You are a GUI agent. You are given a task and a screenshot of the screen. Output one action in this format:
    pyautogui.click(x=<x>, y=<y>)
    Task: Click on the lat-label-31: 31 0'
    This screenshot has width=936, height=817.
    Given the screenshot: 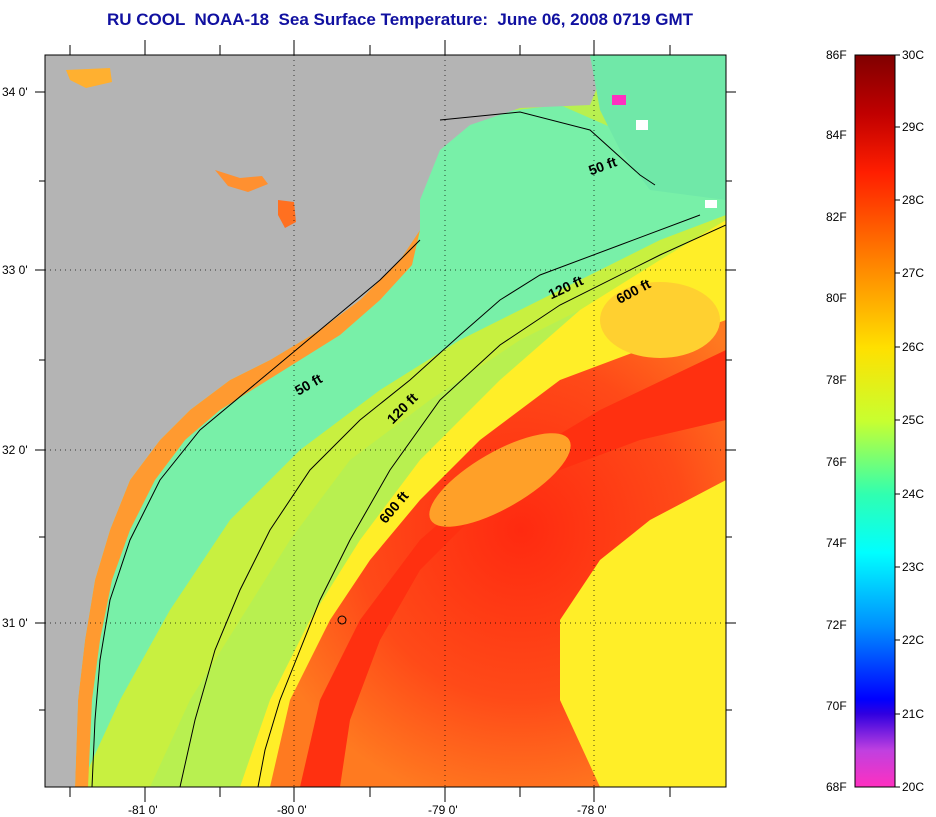 What is the action you would take?
    pyautogui.click(x=15, y=623)
    